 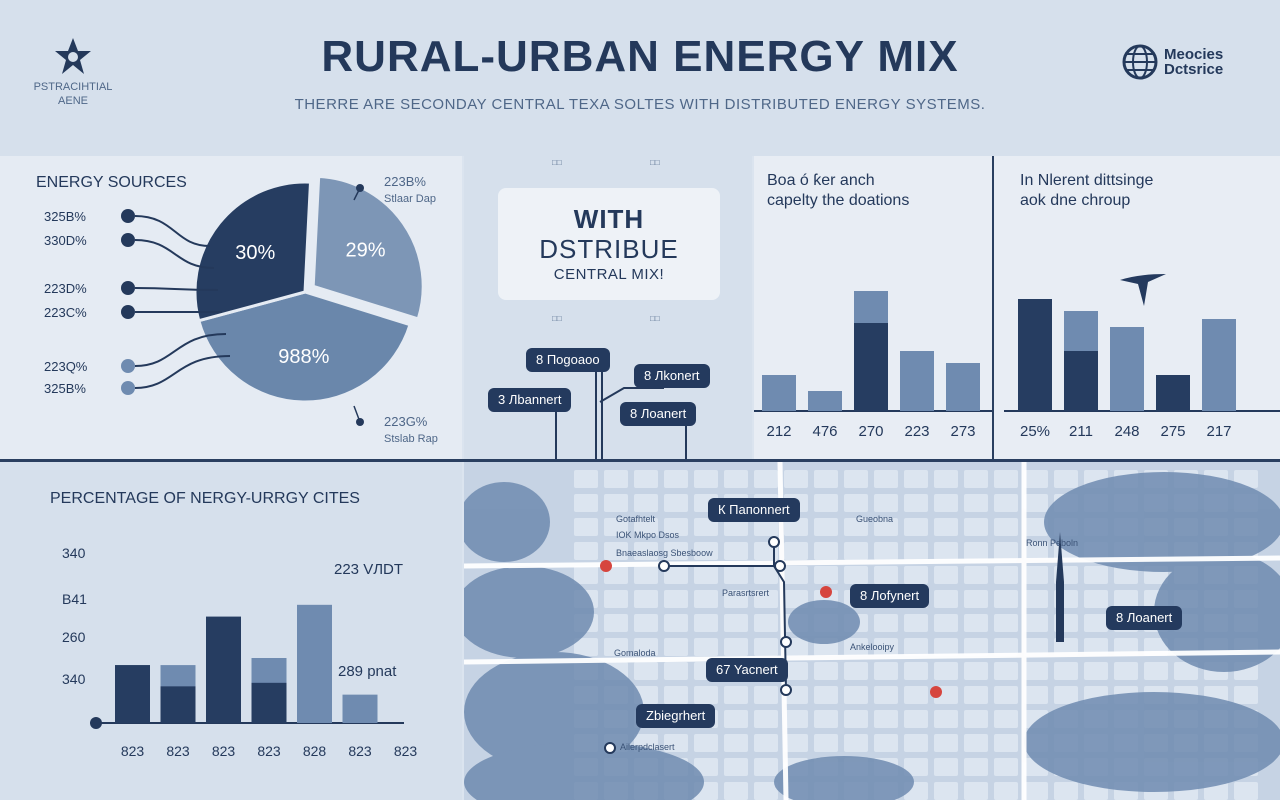 What do you see at coordinates (838, 200) in the screenshot?
I see `capacity-chart-title-line2: capelty the doations` at bounding box center [838, 200].